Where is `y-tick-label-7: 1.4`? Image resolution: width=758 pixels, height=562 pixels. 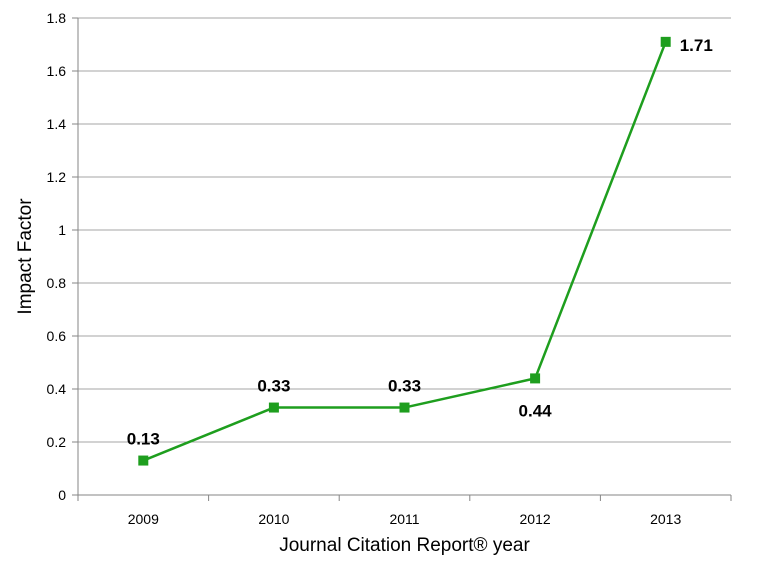 y-tick-label-7: 1.4 is located at coordinates (57, 124).